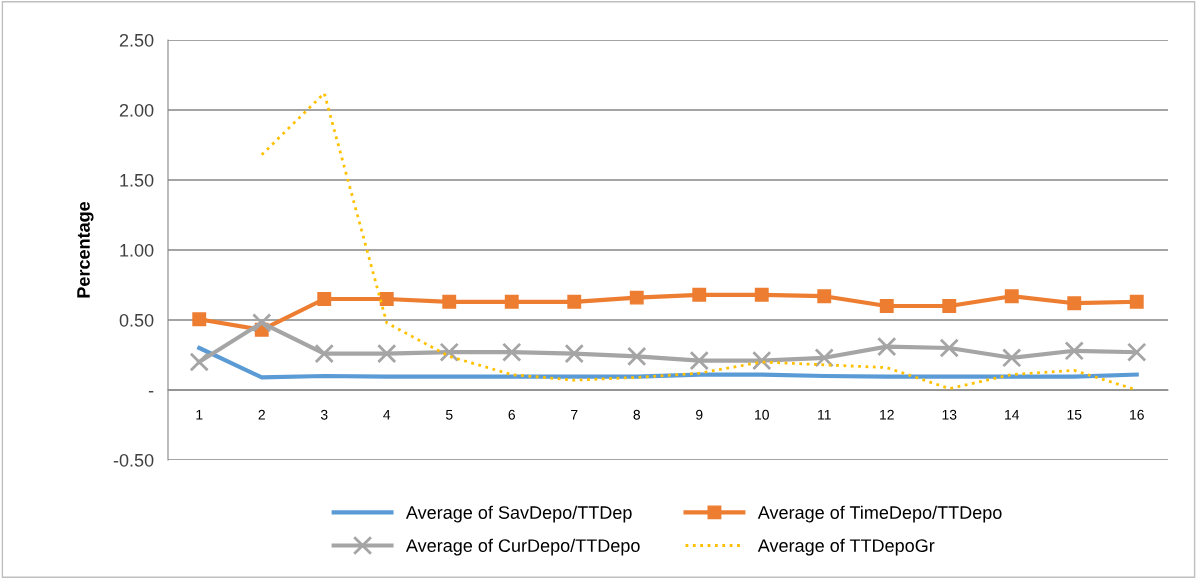 This screenshot has width=1197, height=579. What do you see at coordinates (762, 414) in the screenshot?
I see `x-tick-label: 10` at bounding box center [762, 414].